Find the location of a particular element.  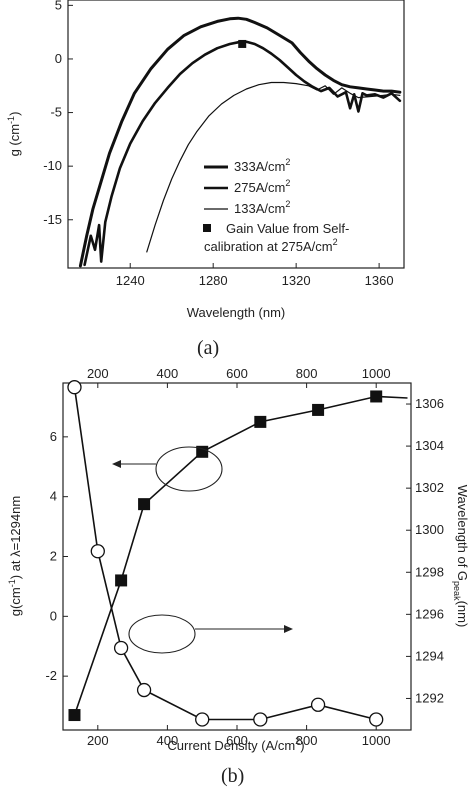

x-tick-label: 1280 is located at coordinates (213, 280).